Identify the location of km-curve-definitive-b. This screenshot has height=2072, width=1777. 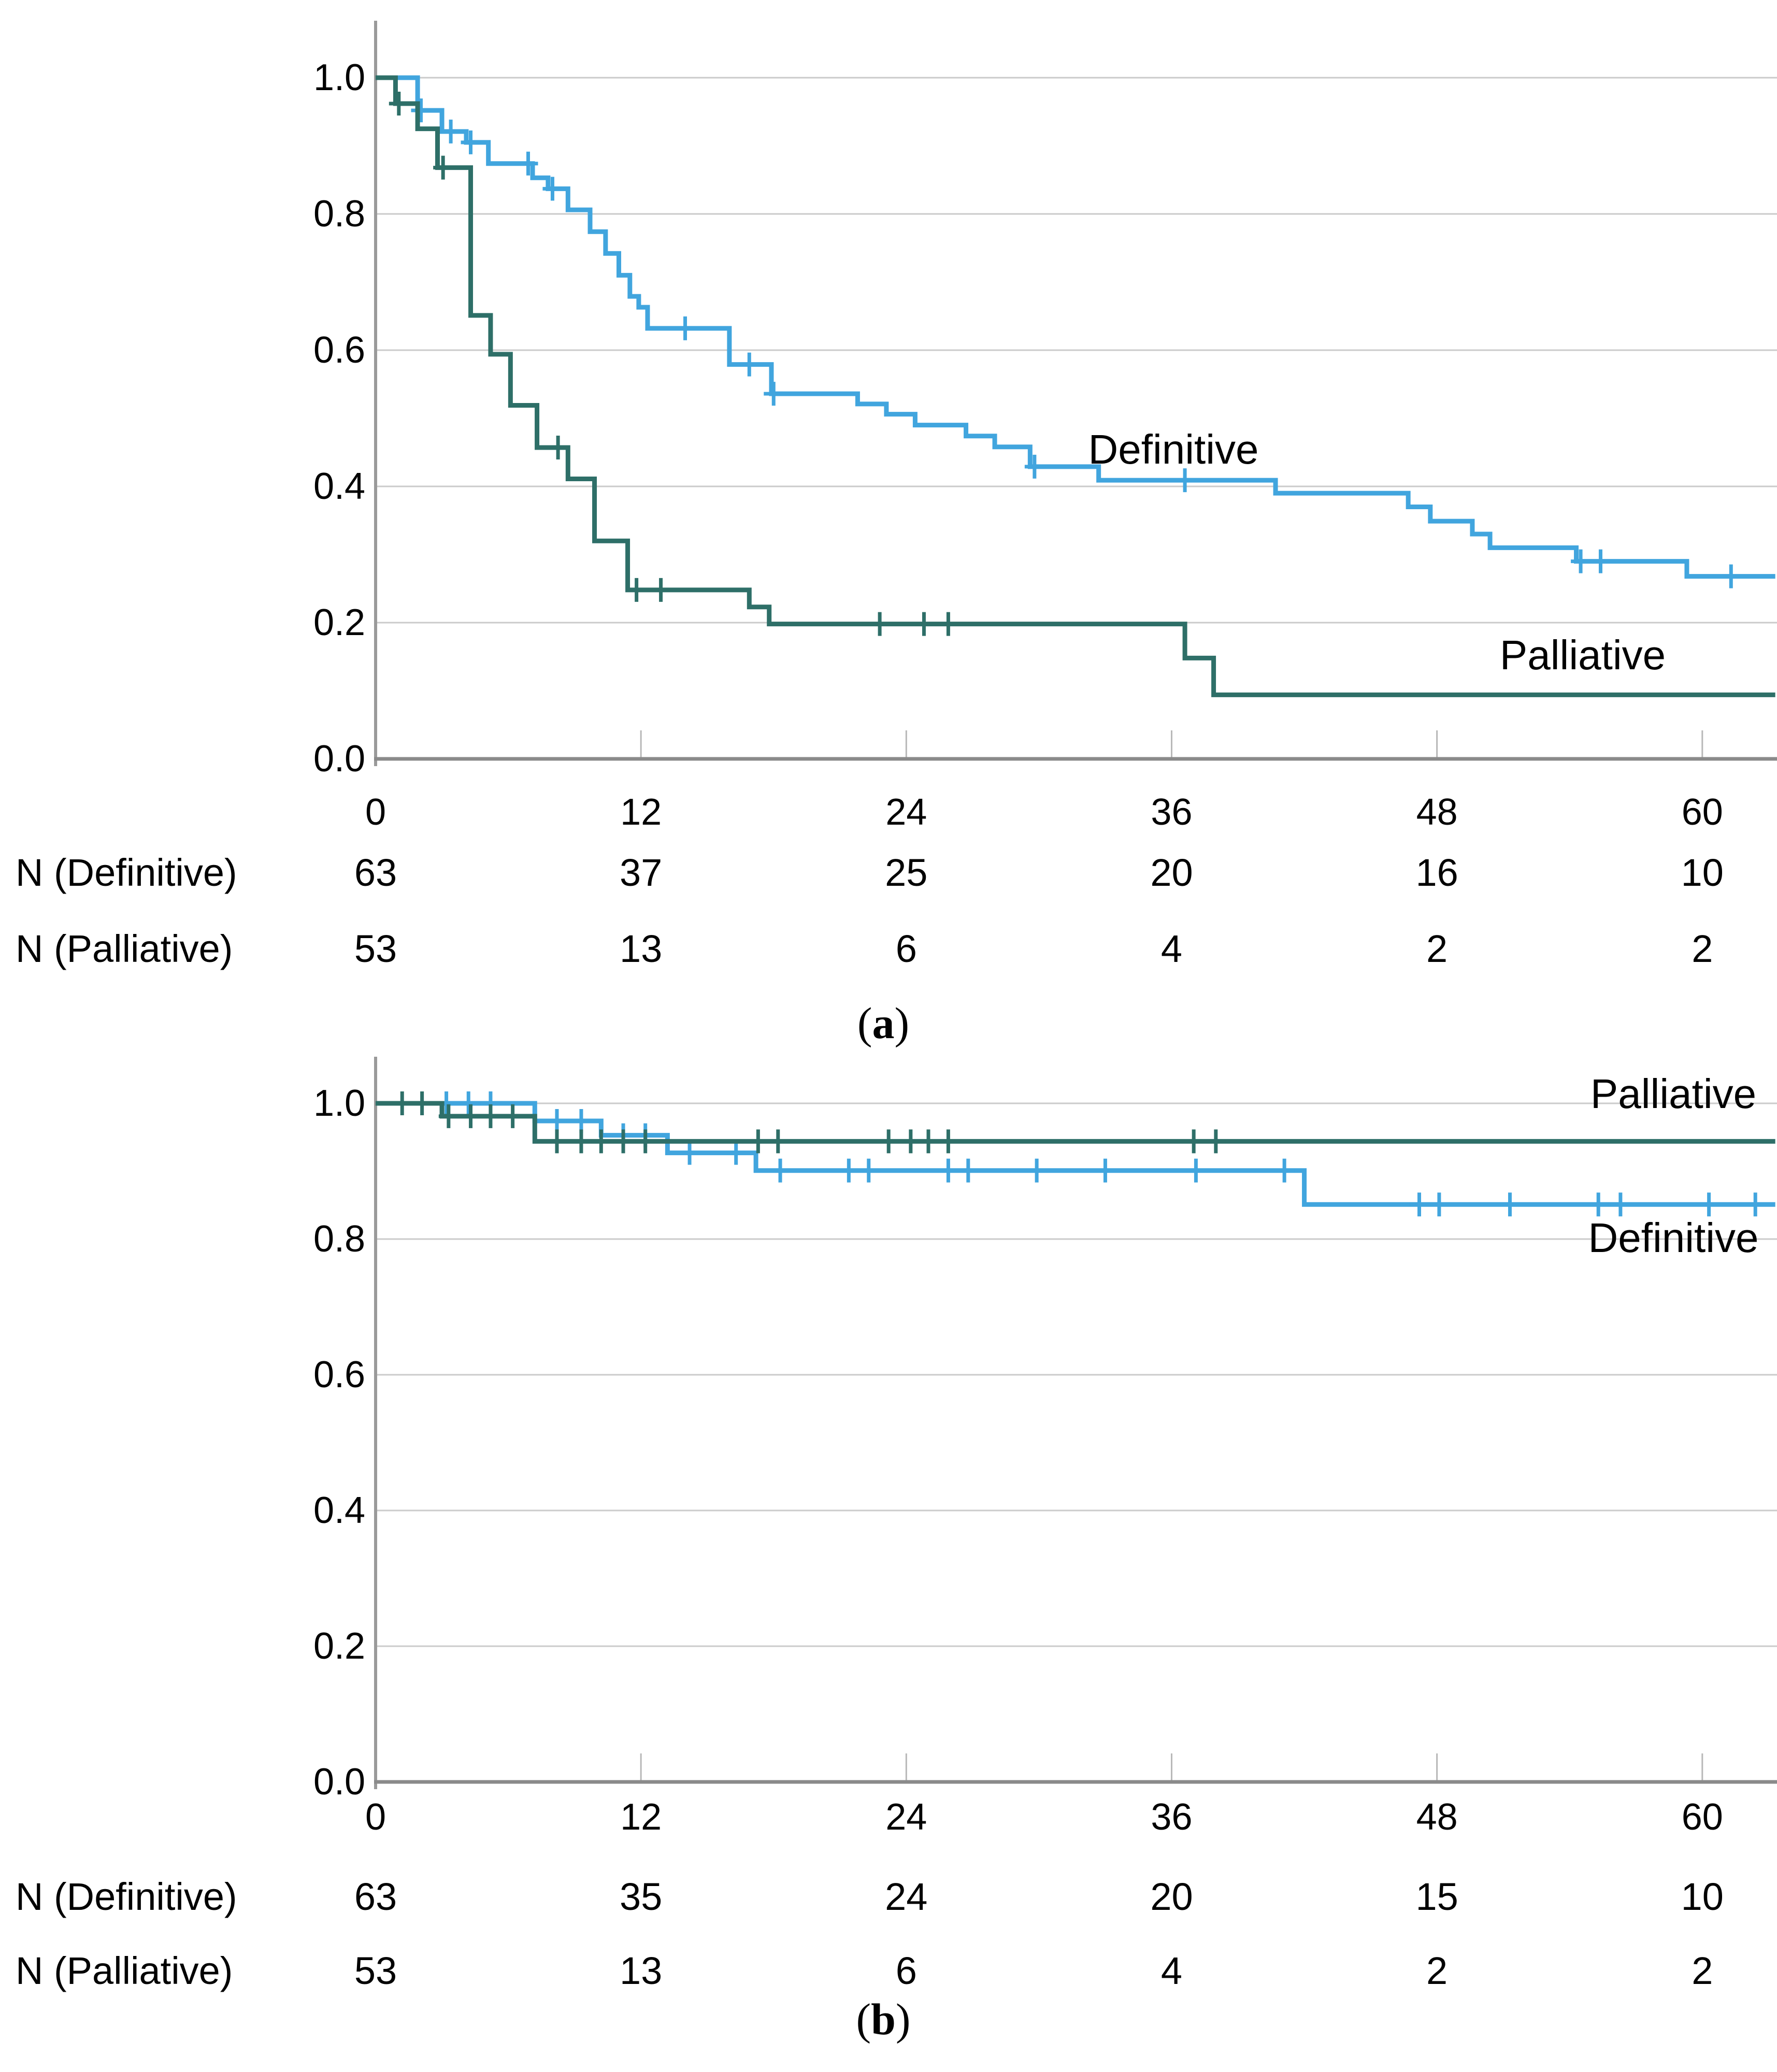
(1075, 1154).